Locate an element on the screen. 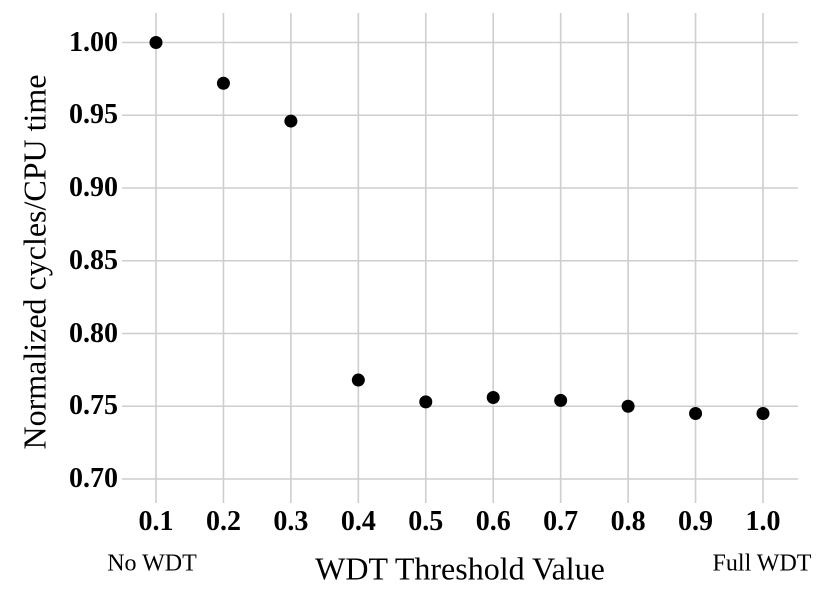 The height and width of the screenshot is (603, 830). data-point-0.6 is located at coordinates (493, 398).